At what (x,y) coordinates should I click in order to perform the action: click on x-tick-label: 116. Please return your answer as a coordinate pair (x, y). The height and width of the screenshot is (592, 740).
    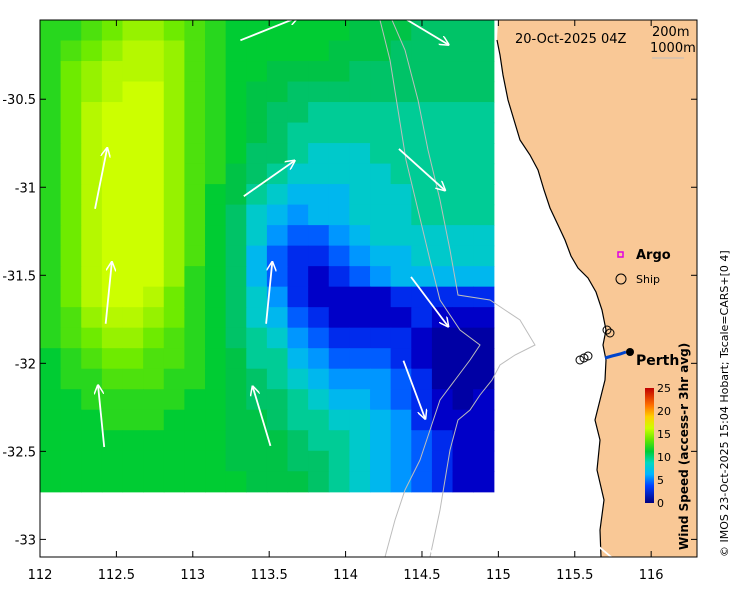
    Looking at the image, I should click on (651, 575).